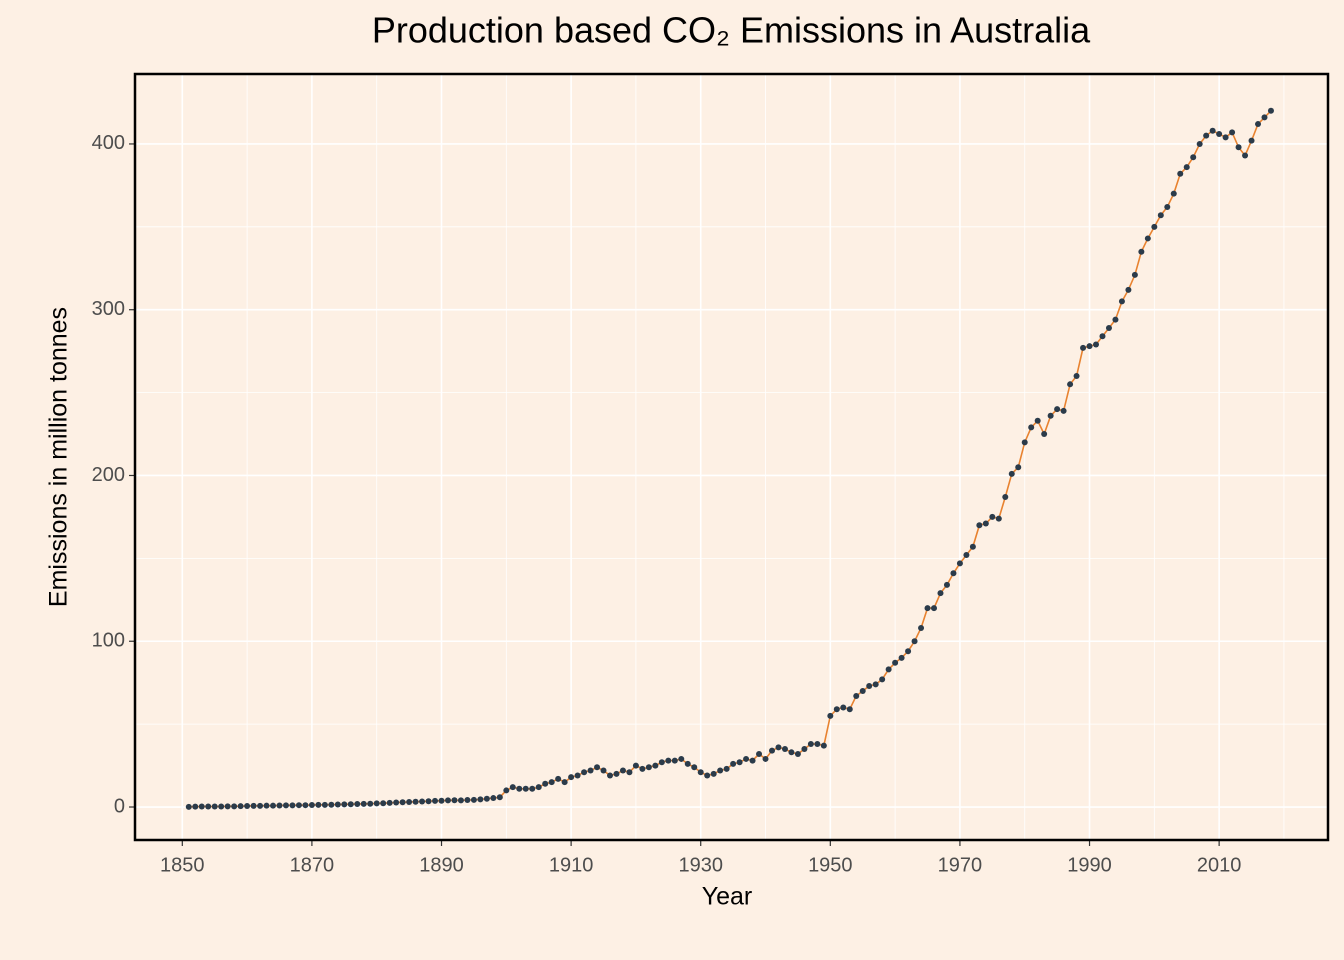  What do you see at coordinates (960, 865) in the screenshot?
I see `x-tick-label: 1970` at bounding box center [960, 865].